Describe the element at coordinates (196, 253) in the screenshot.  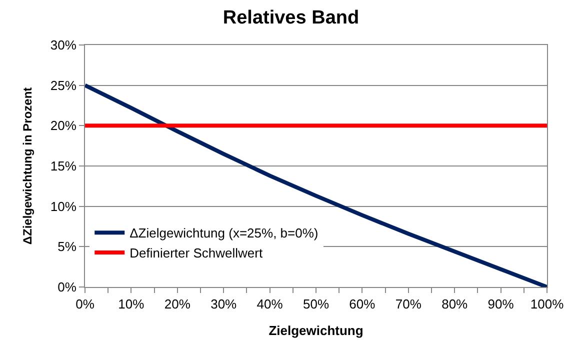
I see `legend-label: Definierter Schwellwert` at that location.